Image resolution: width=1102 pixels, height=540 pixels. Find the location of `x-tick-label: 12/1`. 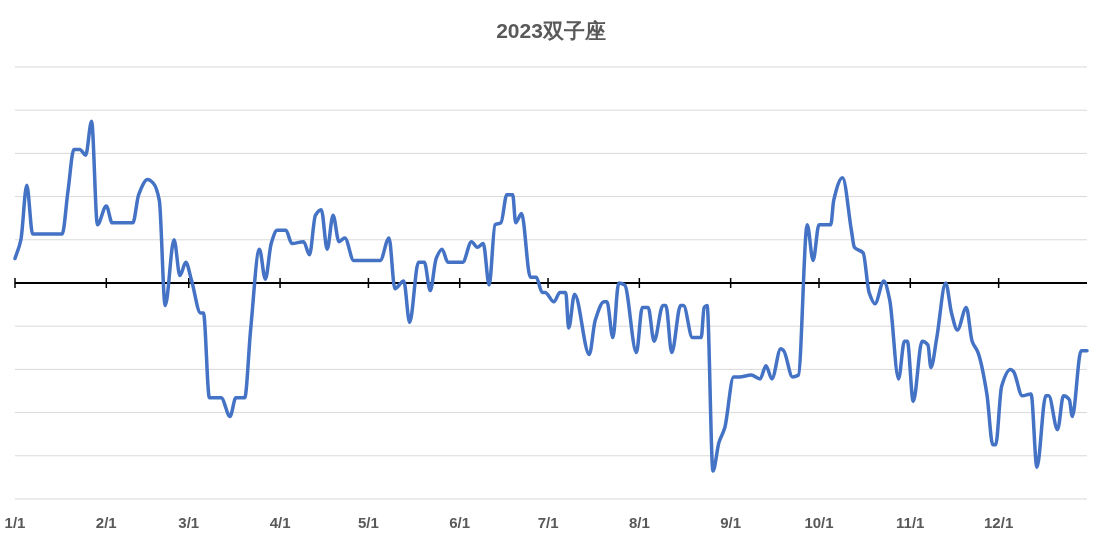

x-tick-label: 12/1 is located at coordinates (999, 522).